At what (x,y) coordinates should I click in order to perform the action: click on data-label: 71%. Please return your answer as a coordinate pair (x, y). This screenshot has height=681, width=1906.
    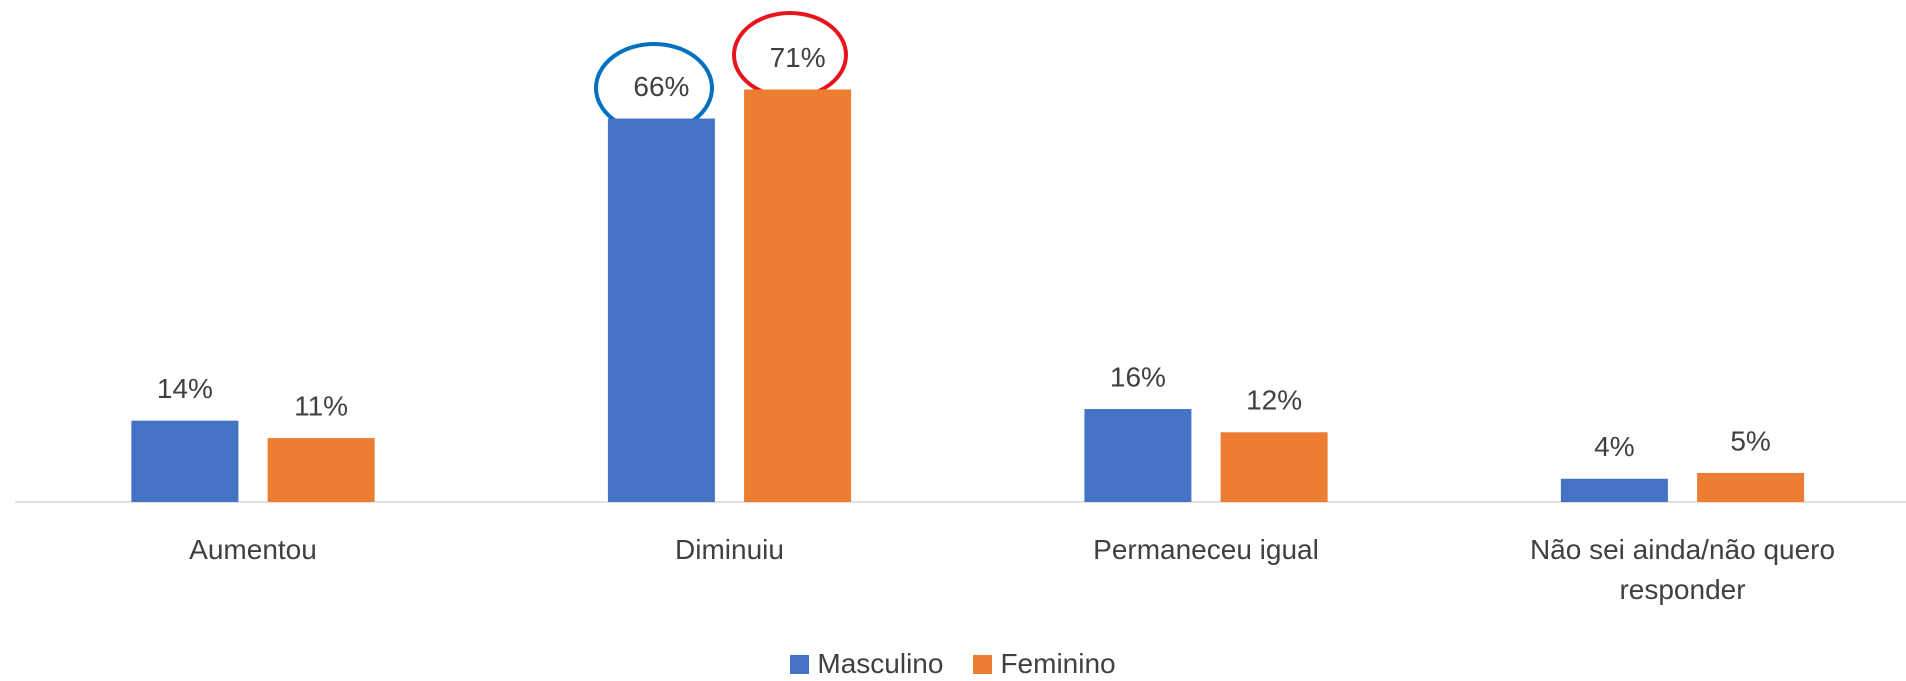
    Looking at the image, I should click on (798, 57).